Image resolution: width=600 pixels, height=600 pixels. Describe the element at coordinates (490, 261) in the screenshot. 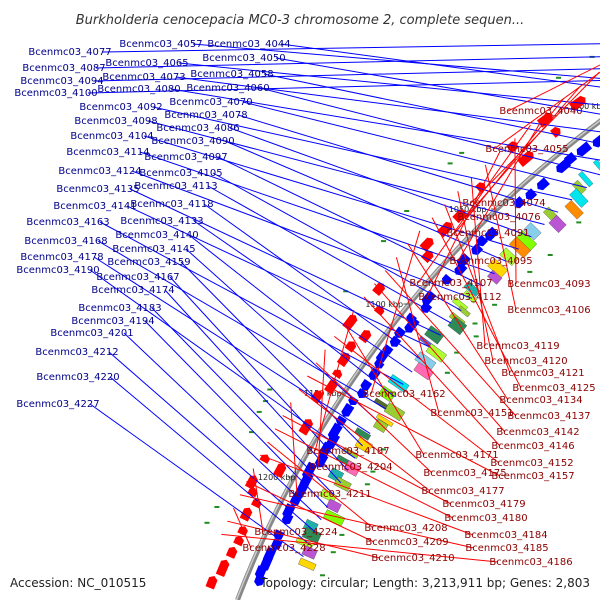

I see `reverse-gene-label: Bcenmc03_4095` at that location.